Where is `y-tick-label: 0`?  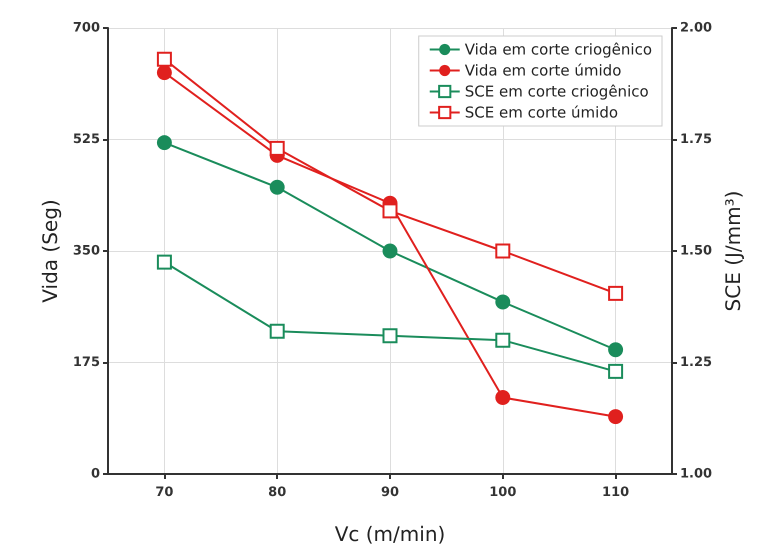
y-tick-label: 0 is located at coordinates (95, 474).